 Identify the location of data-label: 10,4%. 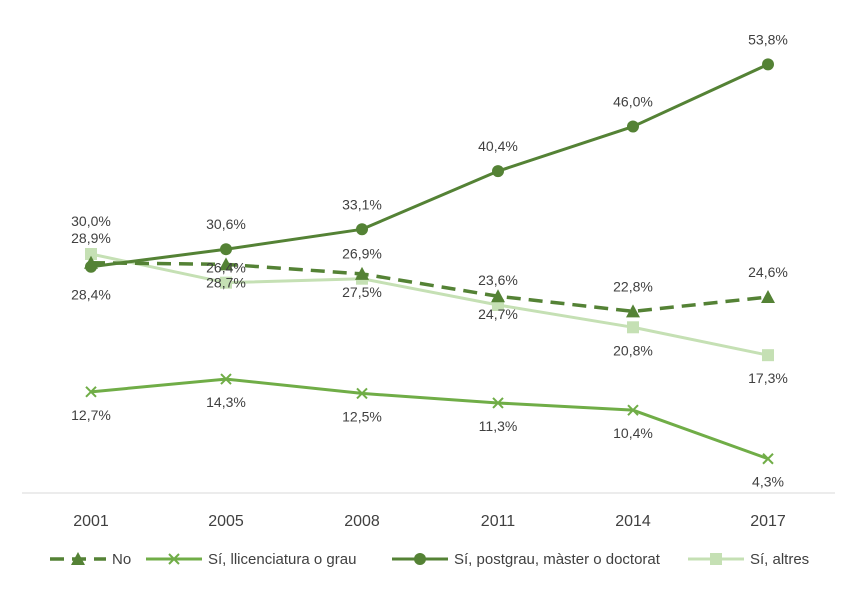
(633, 433).